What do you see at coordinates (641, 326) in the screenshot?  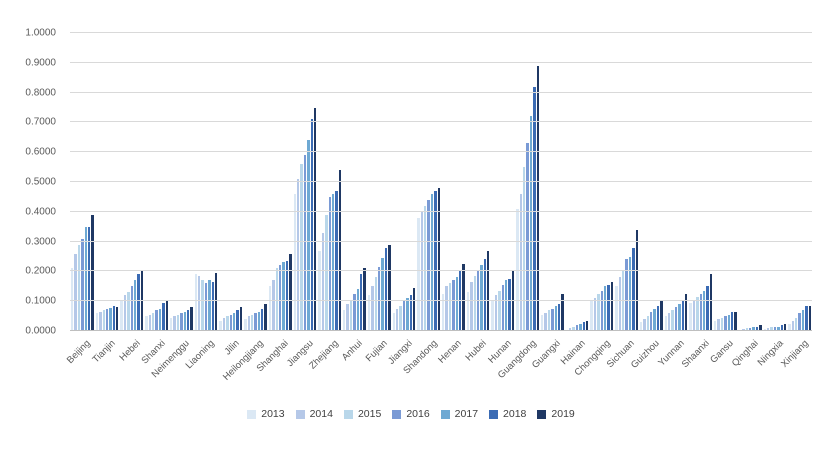 I see `bar-guizhou-2013` at bounding box center [641, 326].